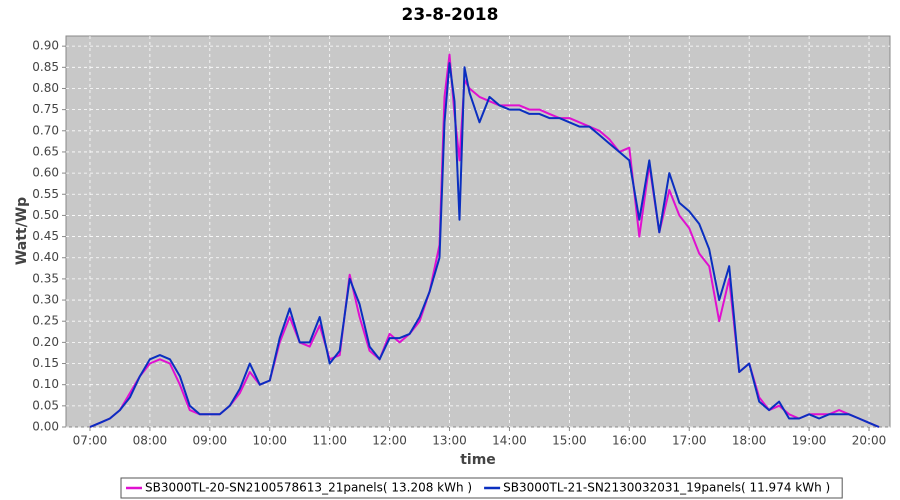 Image resolution: width=900 pixels, height=500 pixels. Describe the element at coordinates (45, 46) in the screenshot. I see `y-tick-label: 0.90` at that location.